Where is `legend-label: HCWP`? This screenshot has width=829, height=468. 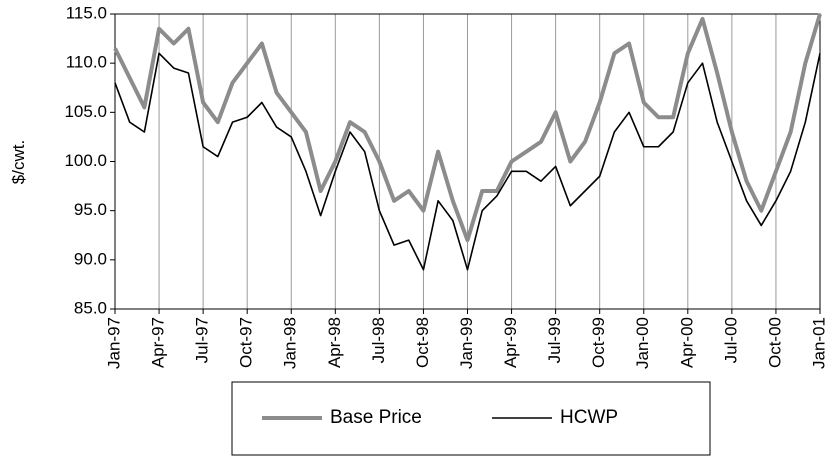 legend-label: HCWP is located at coordinates (589, 417).